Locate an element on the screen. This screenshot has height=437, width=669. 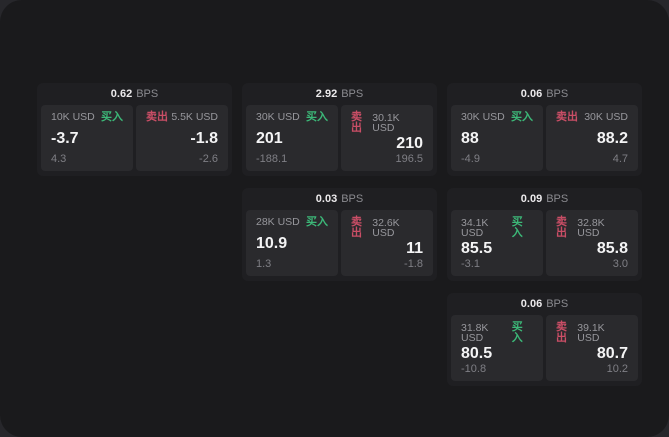
buy-panel: 28K USD 买入 10.9 1.3 is located at coordinates (292, 243).